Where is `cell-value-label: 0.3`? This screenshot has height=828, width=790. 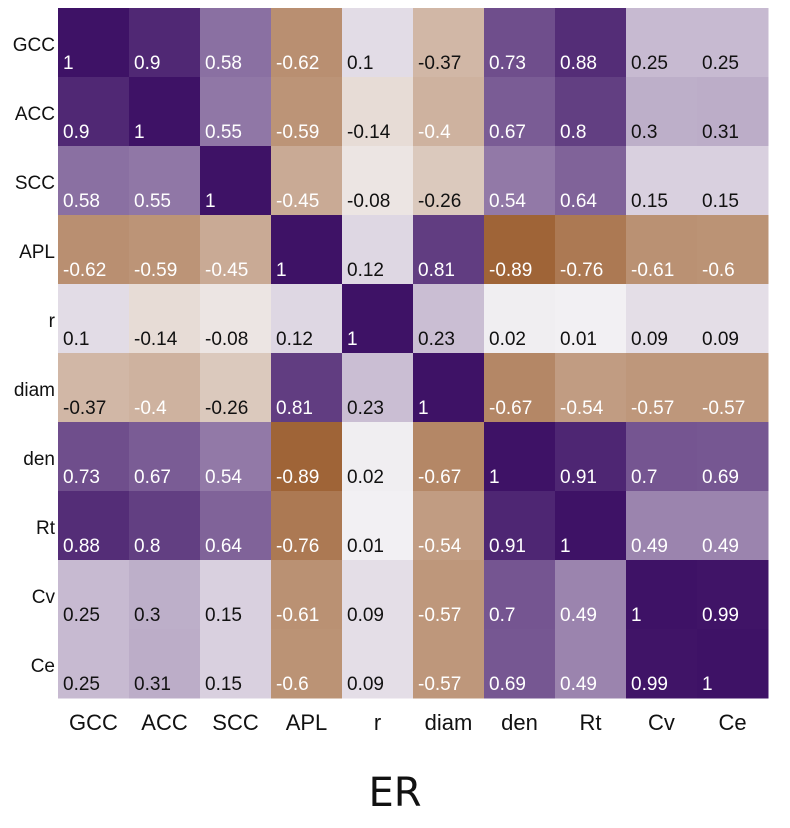
cell-value-label: 0.3 is located at coordinates (644, 132).